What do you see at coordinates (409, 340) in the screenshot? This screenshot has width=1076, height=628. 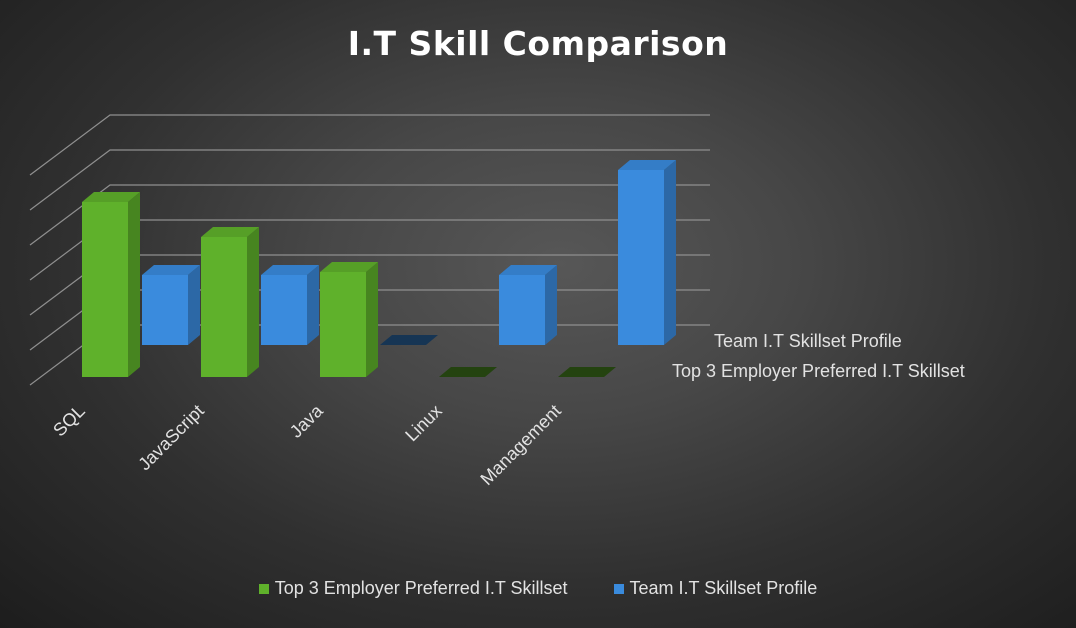 I see `bar-team-java` at bounding box center [409, 340].